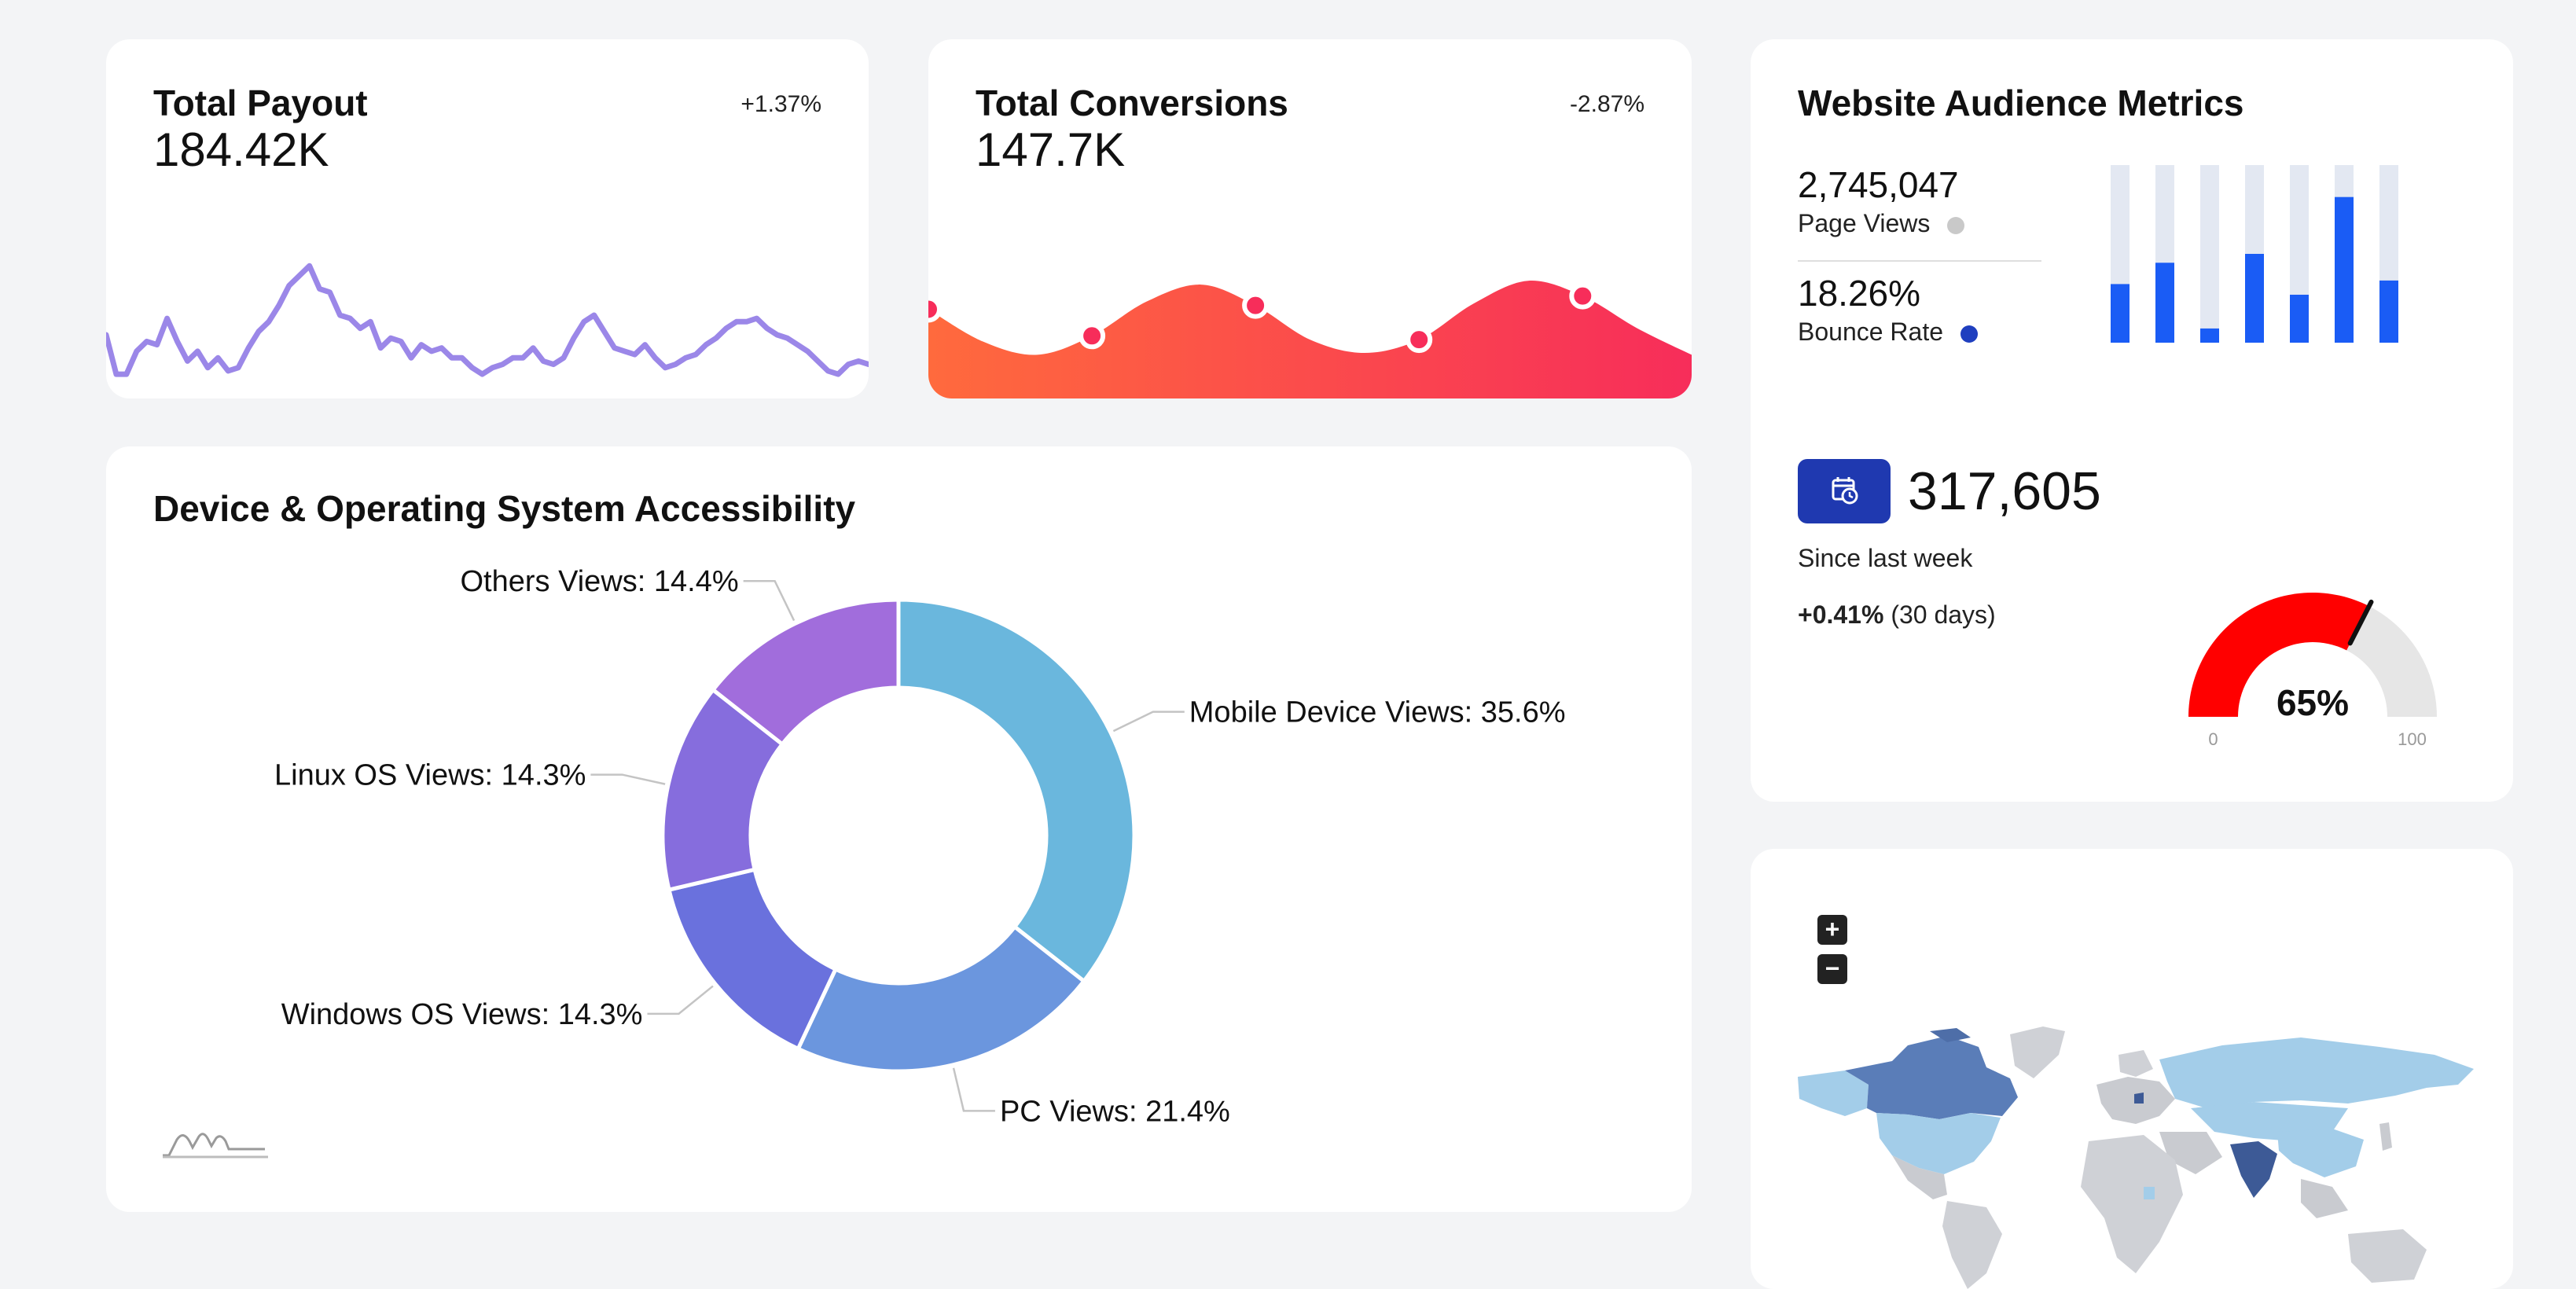  I want to click on change-period: (30 days), so click(1939, 614).